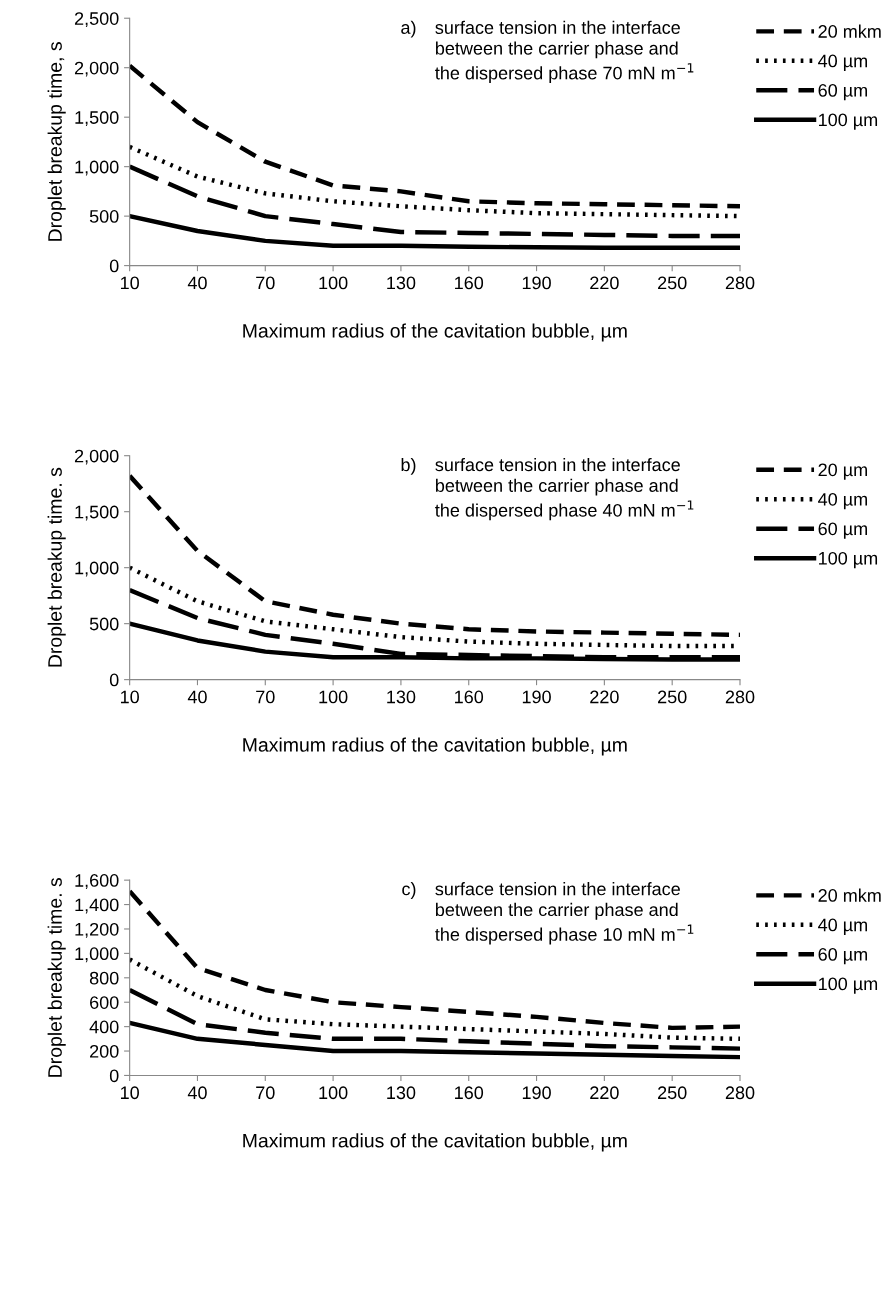 The height and width of the screenshot is (1302, 882). Describe the element at coordinates (104, 1051) in the screenshot. I see `y-tick-label: 200` at that location.